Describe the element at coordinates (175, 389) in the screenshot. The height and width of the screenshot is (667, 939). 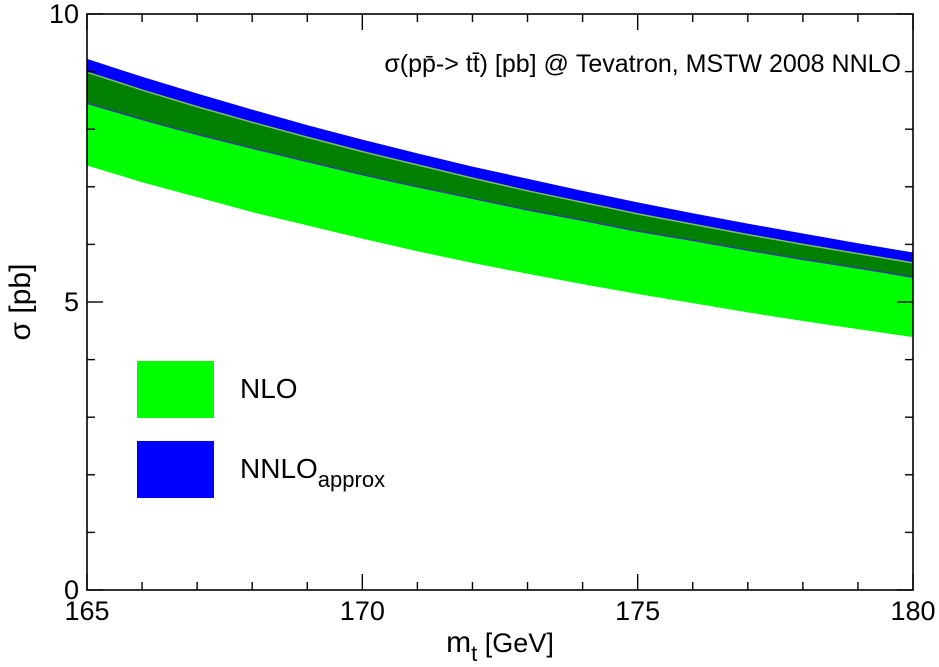
I see `legend-swatch-nlo` at that location.